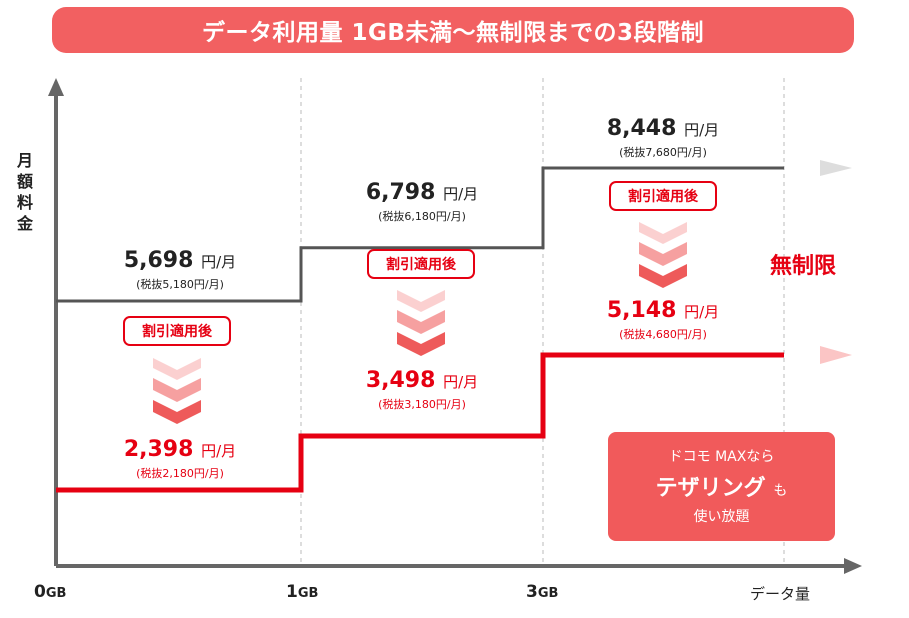 The height and width of the screenshot is (618, 909). Describe the element at coordinates (302, 592) in the screenshot. I see `x-tick-1gb: 1GB` at that location.